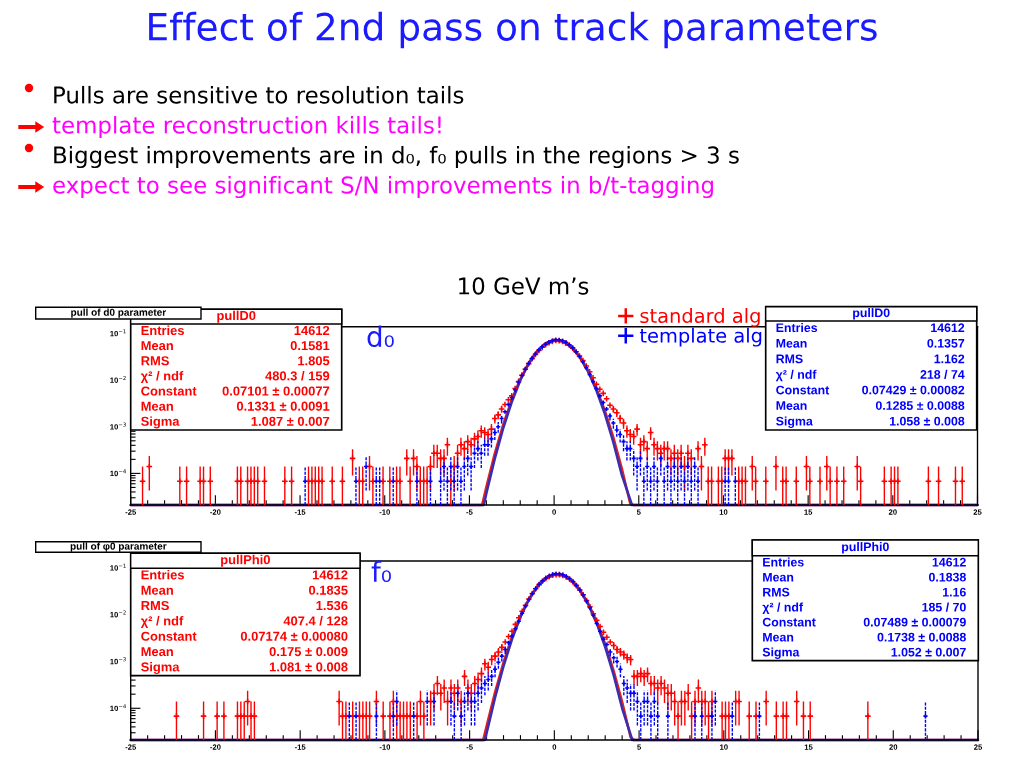 The image size is (1024, 768). Describe the element at coordinates (942, 374) in the screenshot. I see `annotation: 218 / 74` at that location.